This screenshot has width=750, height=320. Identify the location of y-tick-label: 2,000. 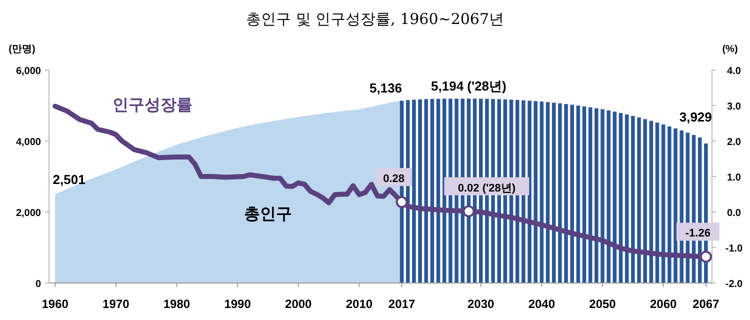
(29, 213).